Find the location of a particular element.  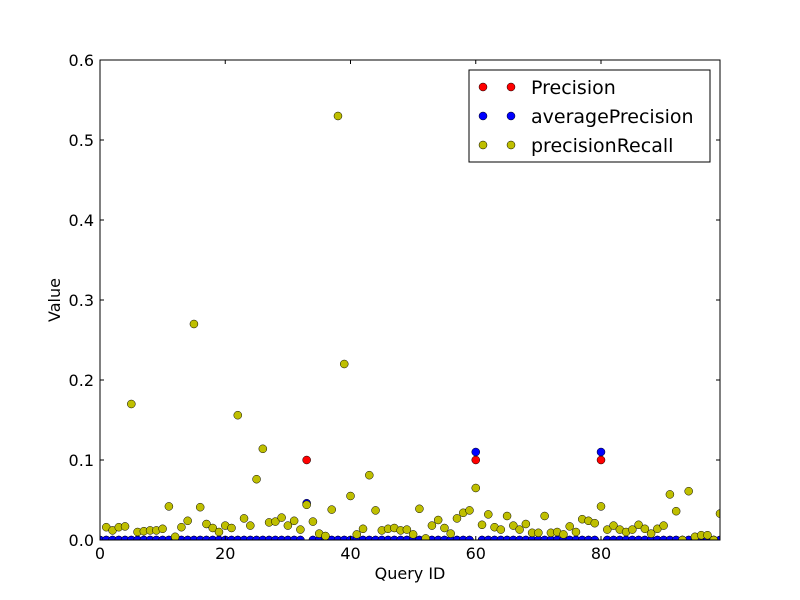

y-tick-label-0: 0.0 is located at coordinates (81, 540).